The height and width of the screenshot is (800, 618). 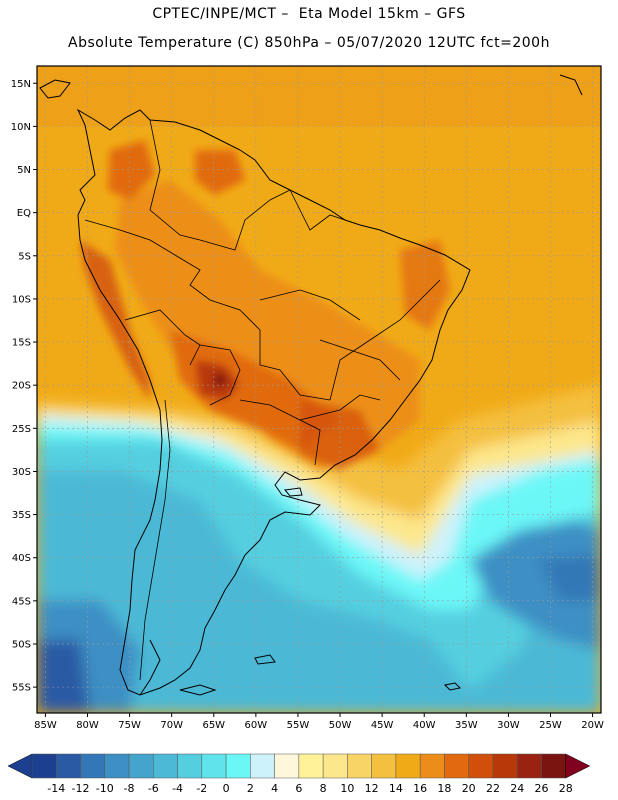 I want to click on colorbar-label: -10, so click(x=105, y=788).